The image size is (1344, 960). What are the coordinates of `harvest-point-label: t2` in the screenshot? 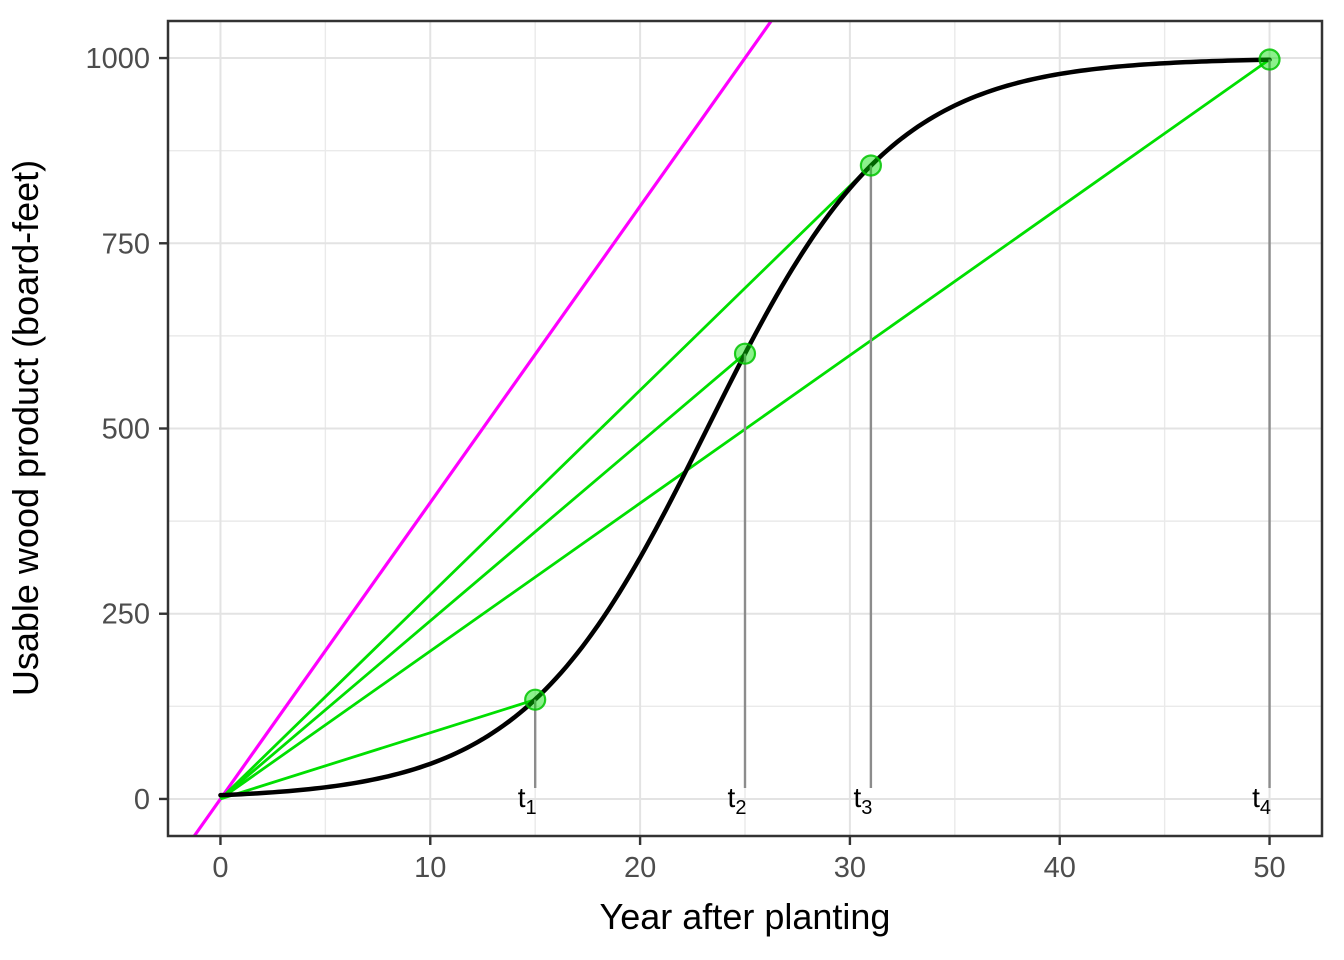 It's located at (737, 800).